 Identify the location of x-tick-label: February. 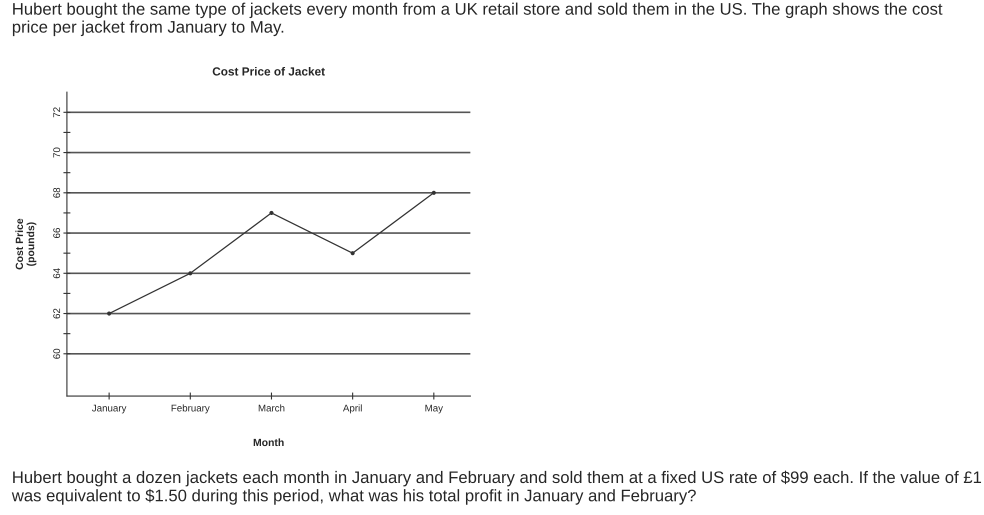
(191, 409).